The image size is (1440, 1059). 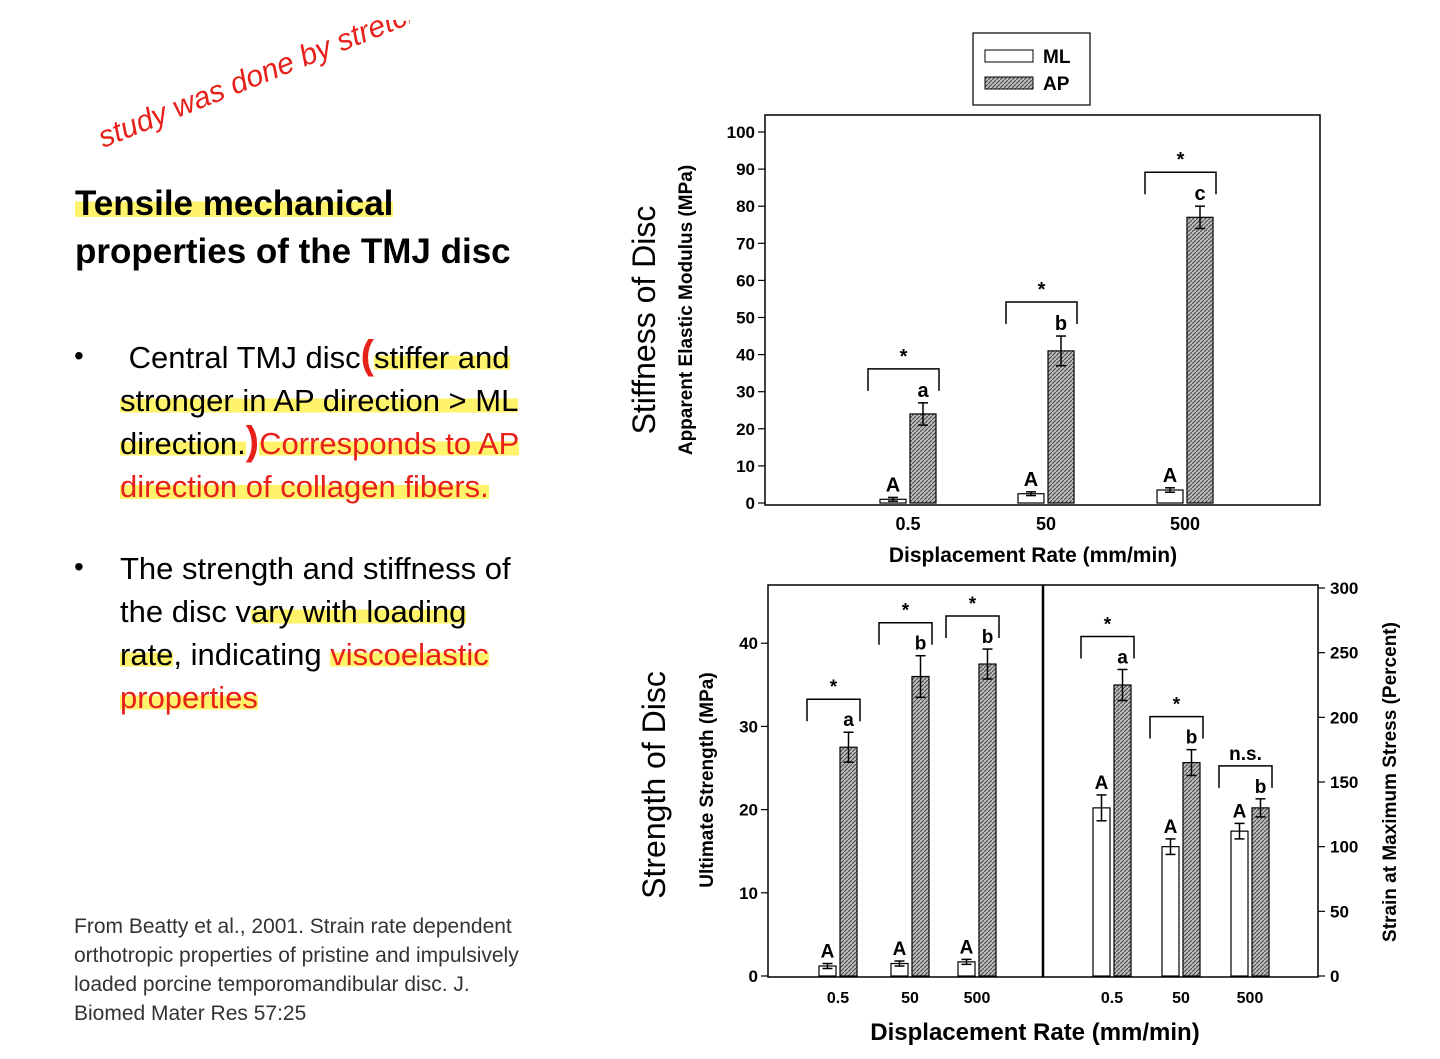 What do you see at coordinates (745, 280) in the screenshot?
I see `y-tick-label: 60` at bounding box center [745, 280].